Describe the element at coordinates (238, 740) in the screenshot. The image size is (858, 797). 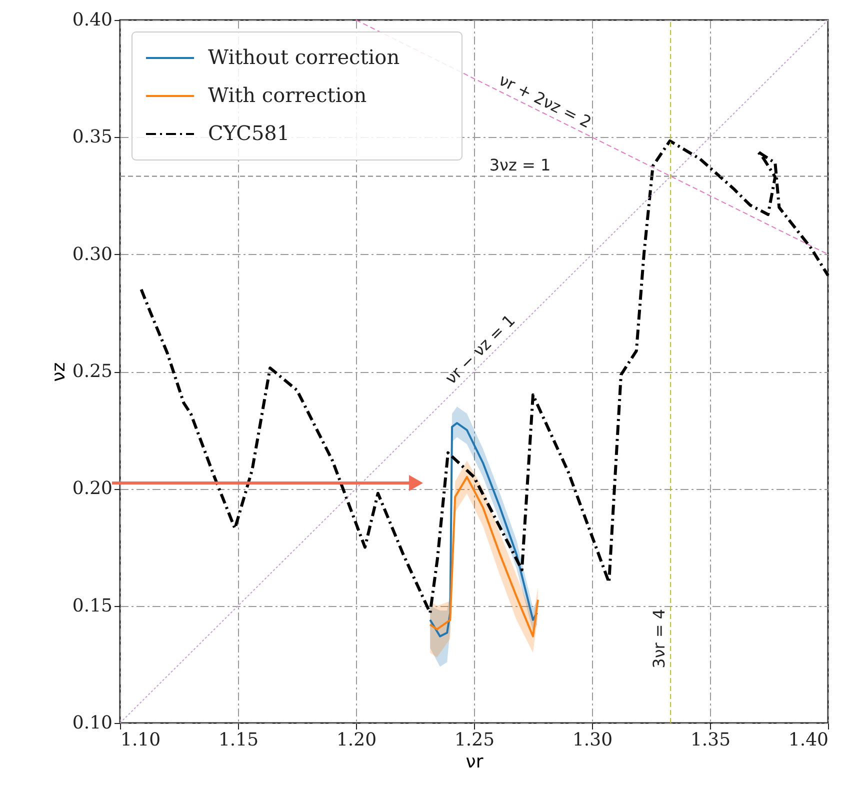
I see `x-tick-label: 1.15` at that location.